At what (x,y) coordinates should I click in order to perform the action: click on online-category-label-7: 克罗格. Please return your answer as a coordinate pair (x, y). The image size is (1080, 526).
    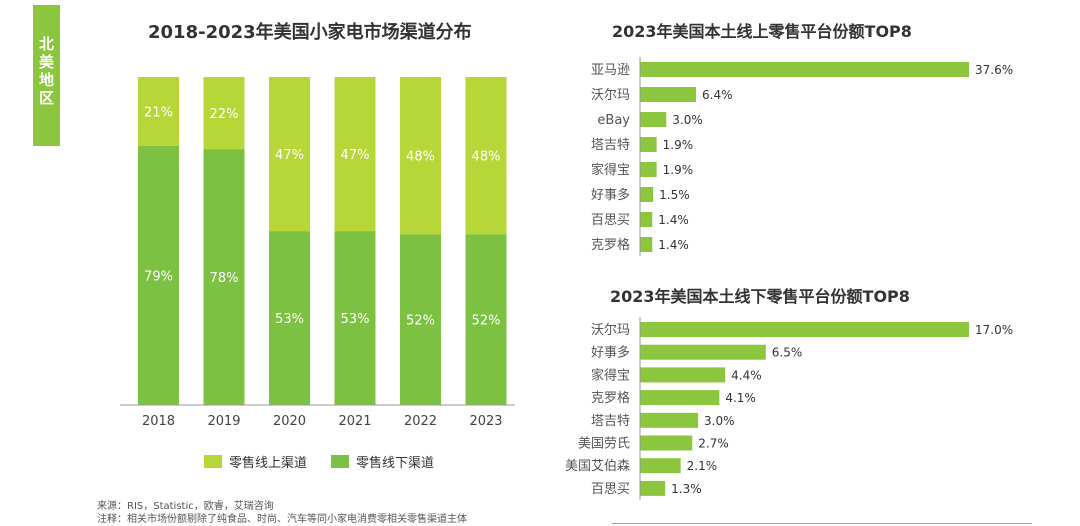
    Looking at the image, I should click on (610, 245).